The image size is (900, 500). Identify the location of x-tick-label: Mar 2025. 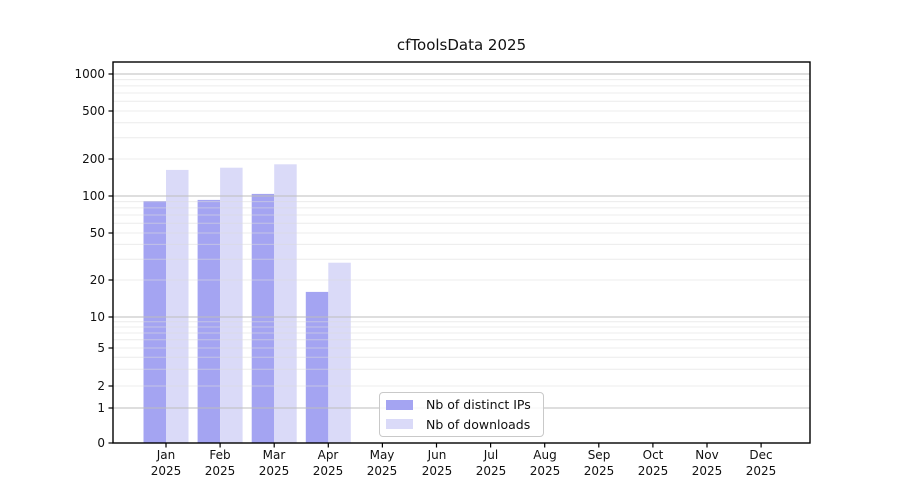
(274, 463).